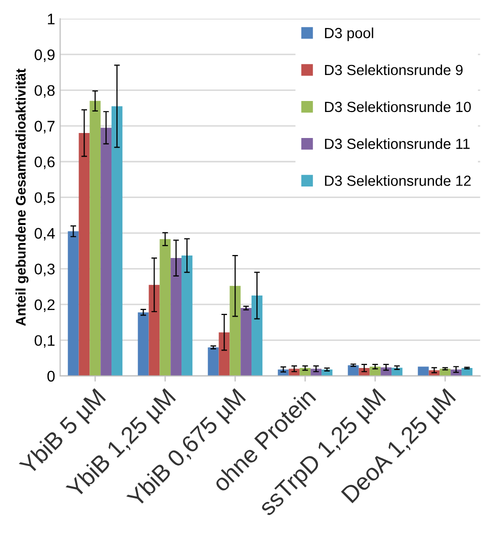 Image resolution: width=485 pixels, height=552 pixels. What do you see at coordinates (44, 270) in the screenshot?
I see `y-tick-label: 0,3` at bounding box center [44, 270].